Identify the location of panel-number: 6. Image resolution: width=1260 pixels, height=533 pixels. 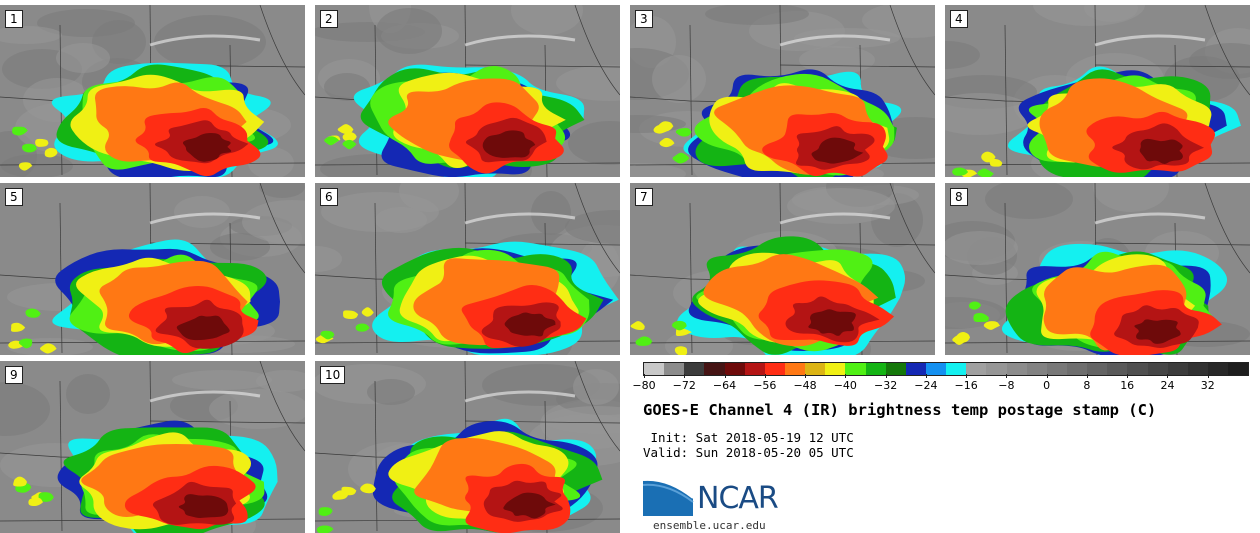
(329, 197).